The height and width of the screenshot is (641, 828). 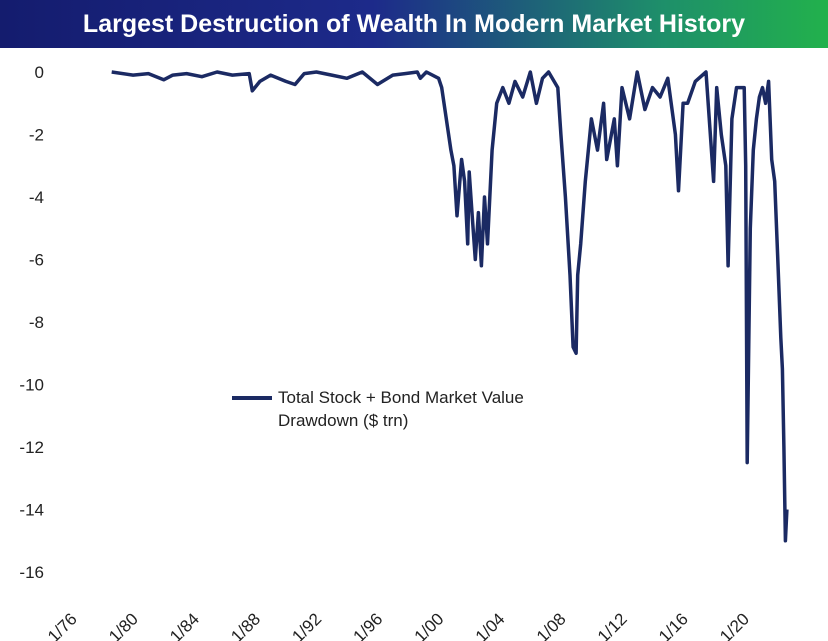 I want to click on y-tick-label: -12, so click(x=31, y=447).